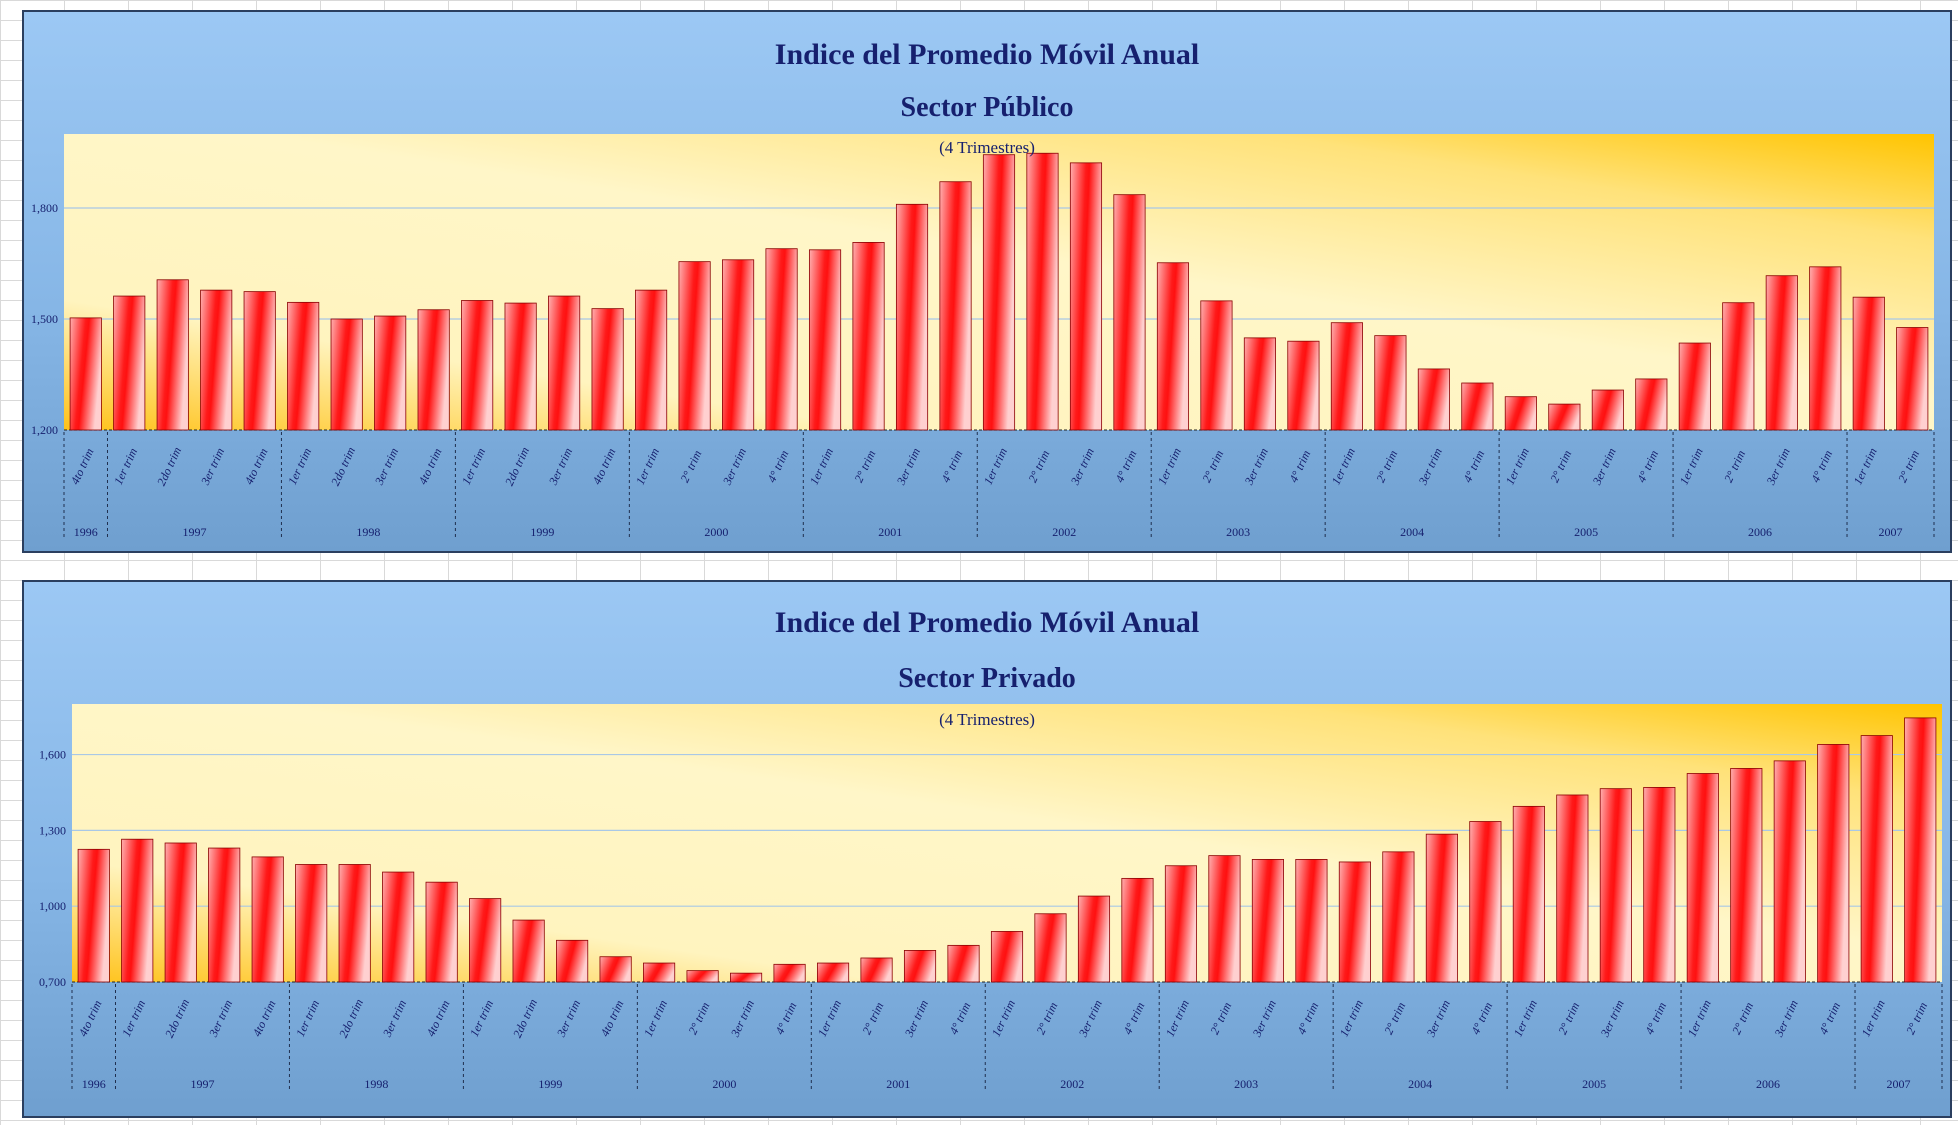 The width and height of the screenshot is (1958, 1125). I want to click on year-label: 2004, so click(1420, 1084).